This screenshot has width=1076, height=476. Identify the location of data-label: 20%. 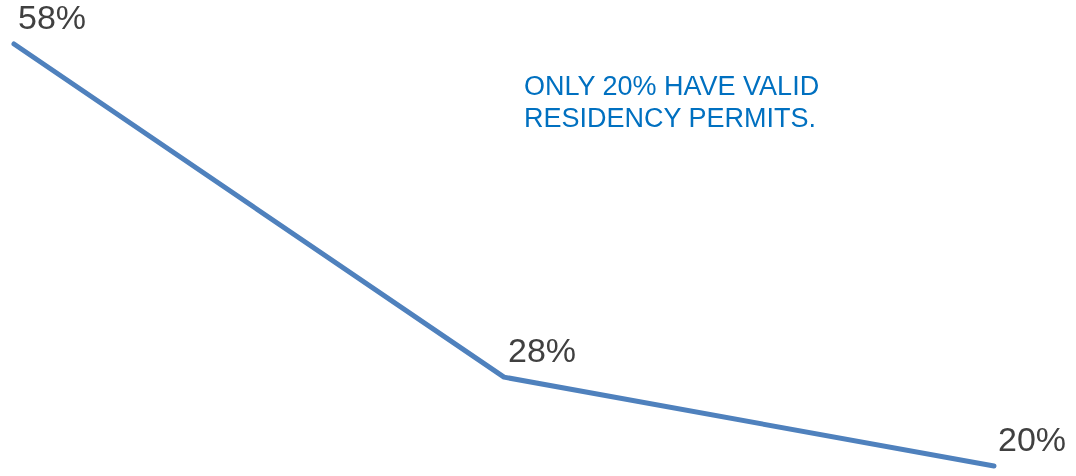
(1032, 439).